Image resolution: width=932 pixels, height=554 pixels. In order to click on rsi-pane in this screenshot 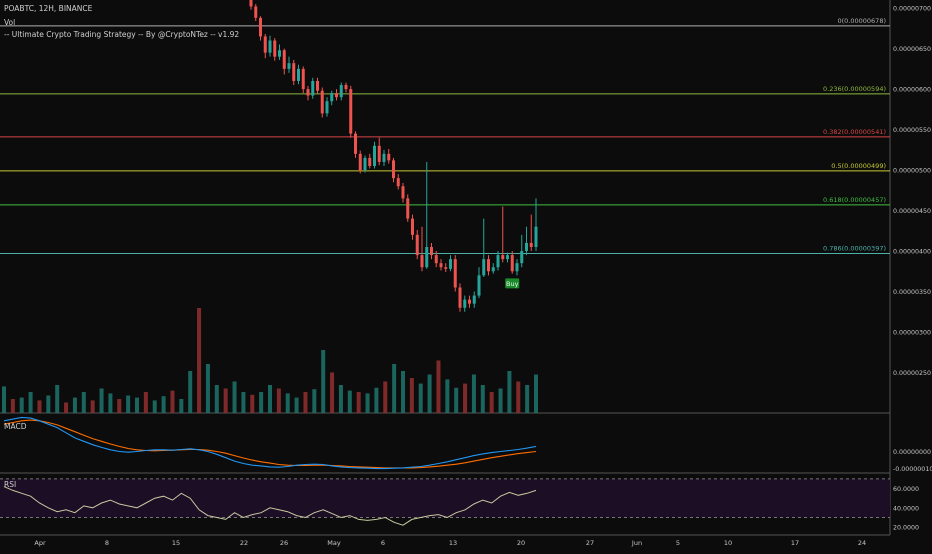, I will do `click(445, 502)`.